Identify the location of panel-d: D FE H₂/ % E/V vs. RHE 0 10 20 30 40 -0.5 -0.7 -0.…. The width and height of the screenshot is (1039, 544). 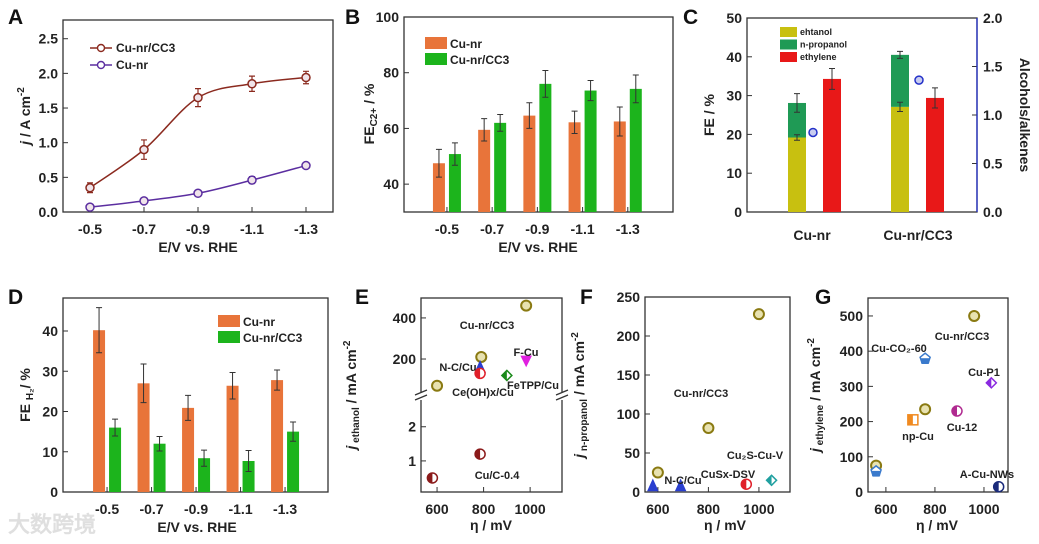
(168, 410).